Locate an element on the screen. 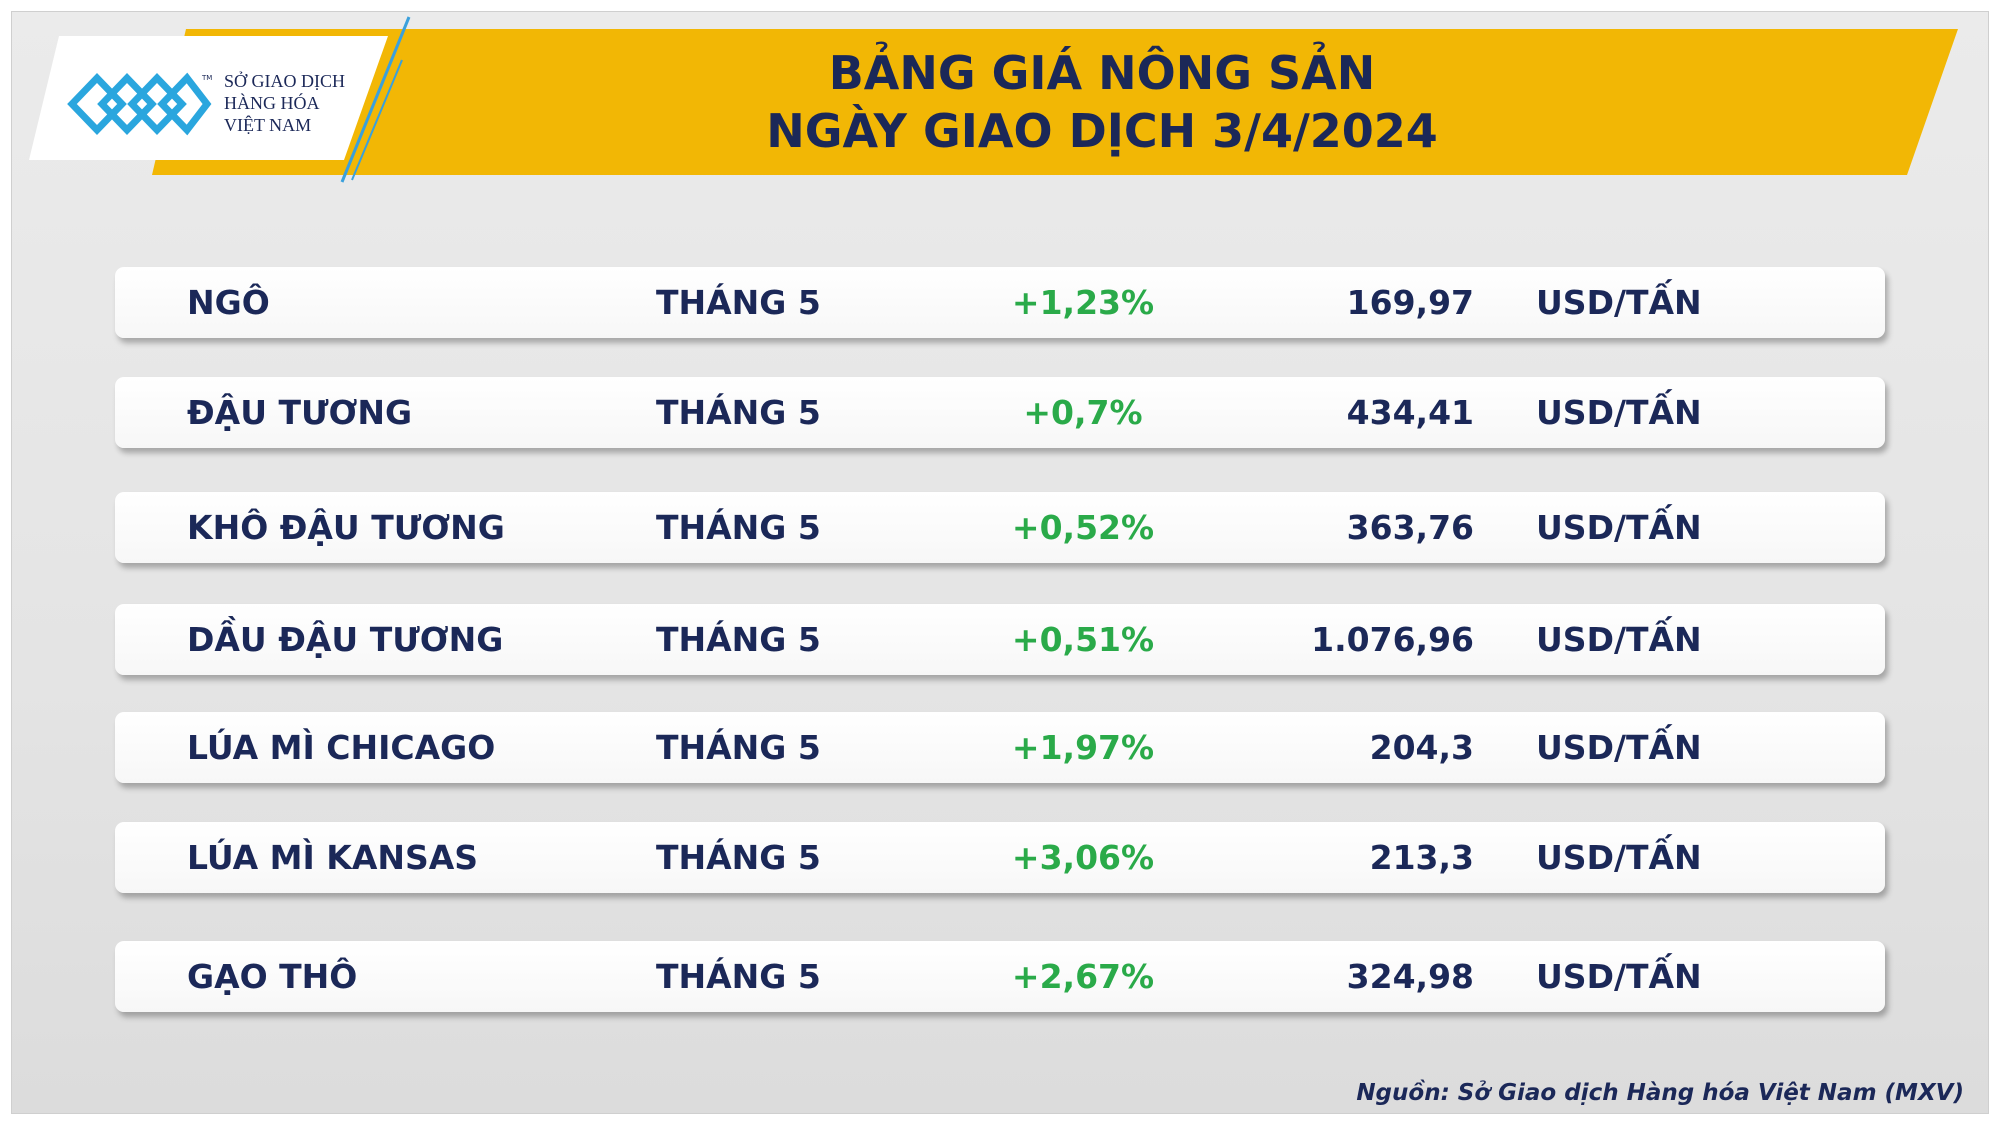 The height and width of the screenshot is (1125, 2000). logo-plate is located at coordinates (208, 98).